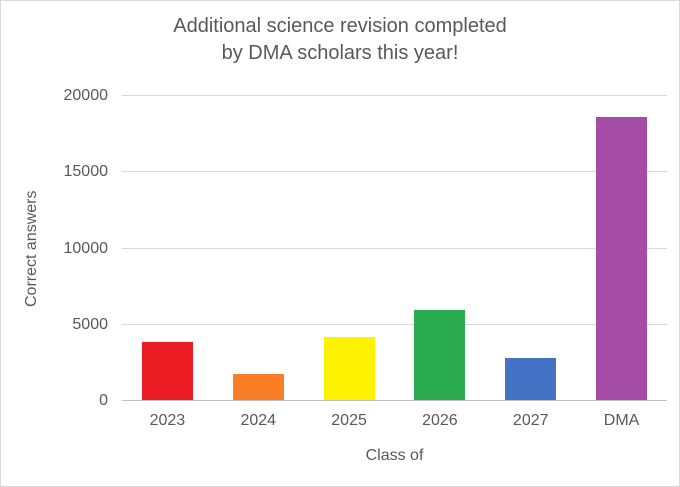  What do you see at coordinates (86, 172) in the screenshot?
I see `y-tick-label-15000: 15000` at bounding box center [86, 172].